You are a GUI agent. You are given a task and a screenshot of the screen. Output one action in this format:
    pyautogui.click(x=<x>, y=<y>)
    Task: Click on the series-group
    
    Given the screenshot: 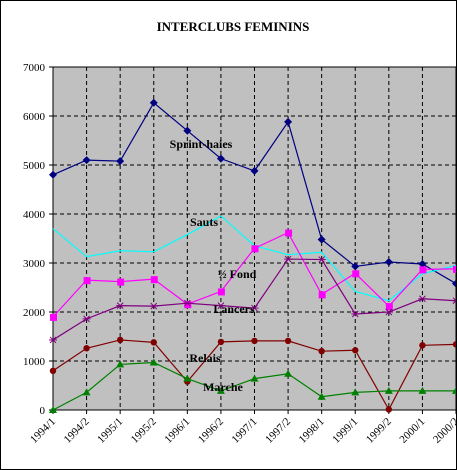 What is the action you would take?
    pyautogui.click(x=252, y=385)
    